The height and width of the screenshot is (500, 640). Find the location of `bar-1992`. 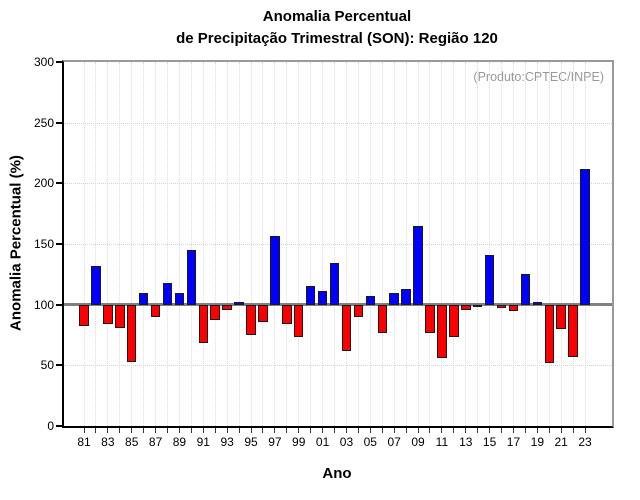

bar-1992 is located at coordinates (215, 312).